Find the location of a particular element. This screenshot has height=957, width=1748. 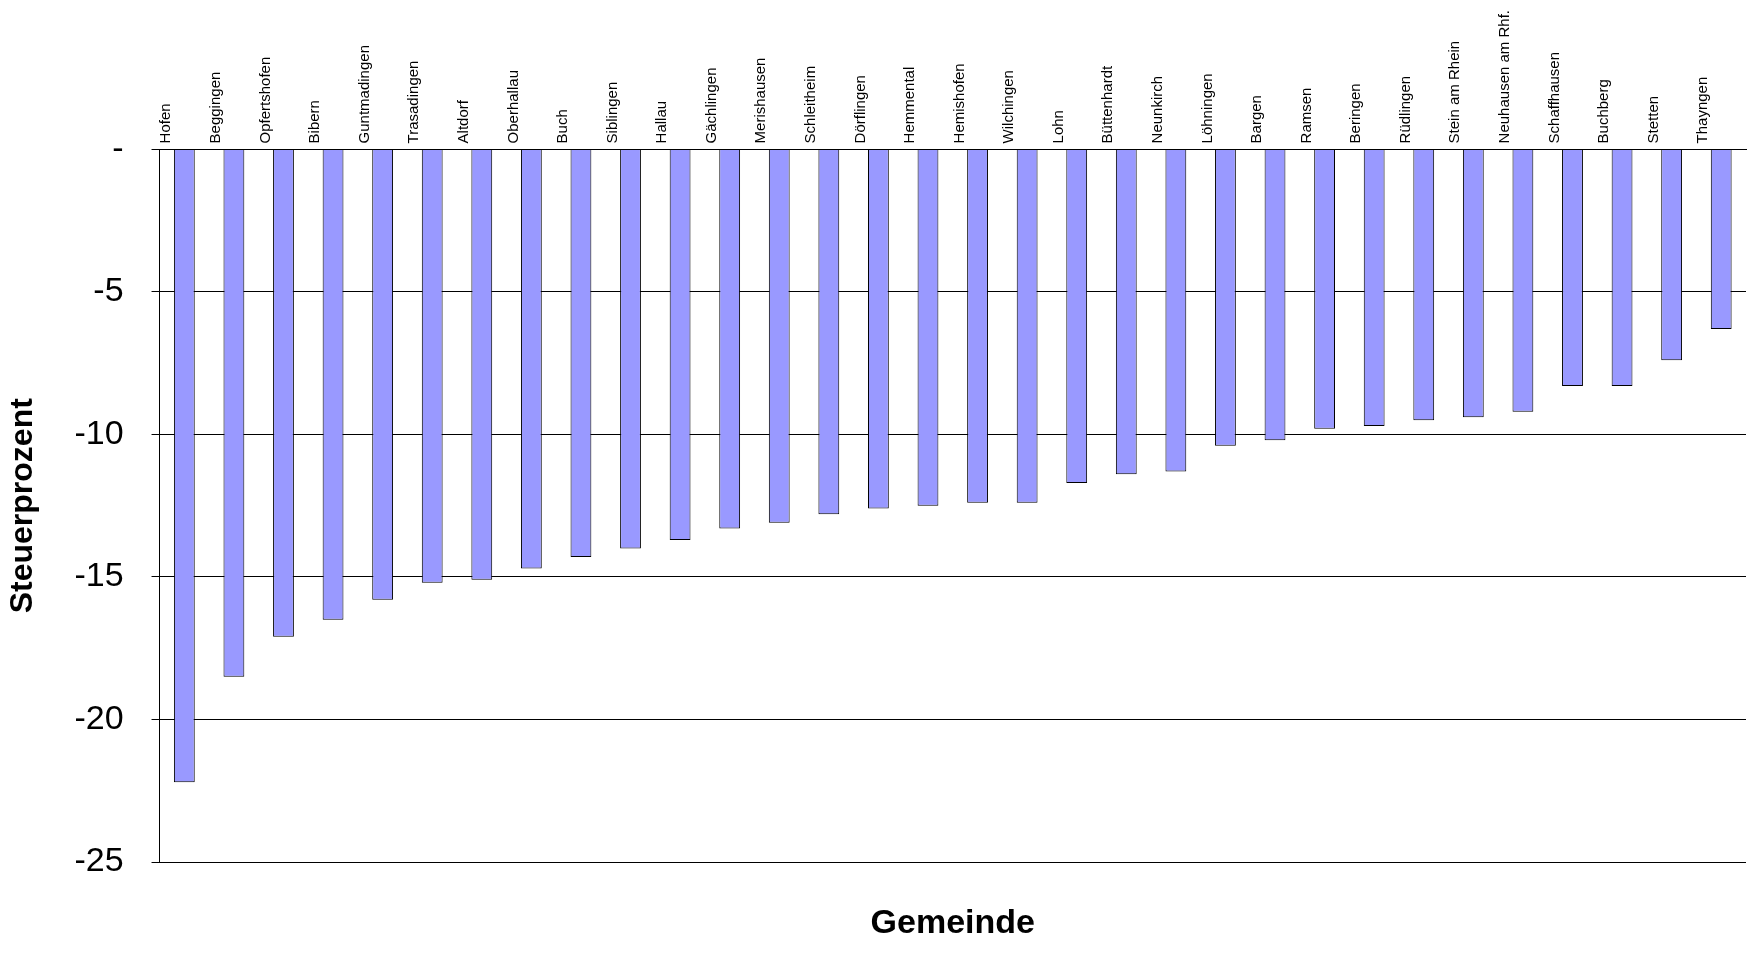

x-tick-label: Thayngen is located at coordinates (1702, 110).